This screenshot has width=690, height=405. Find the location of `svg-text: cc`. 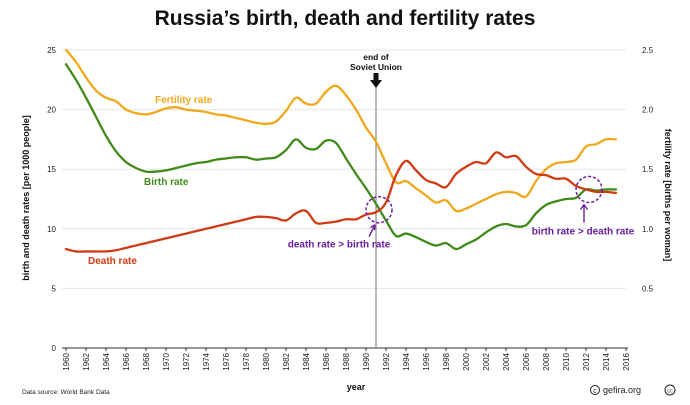

svg-text: cc is located at coordinates (670, 392).